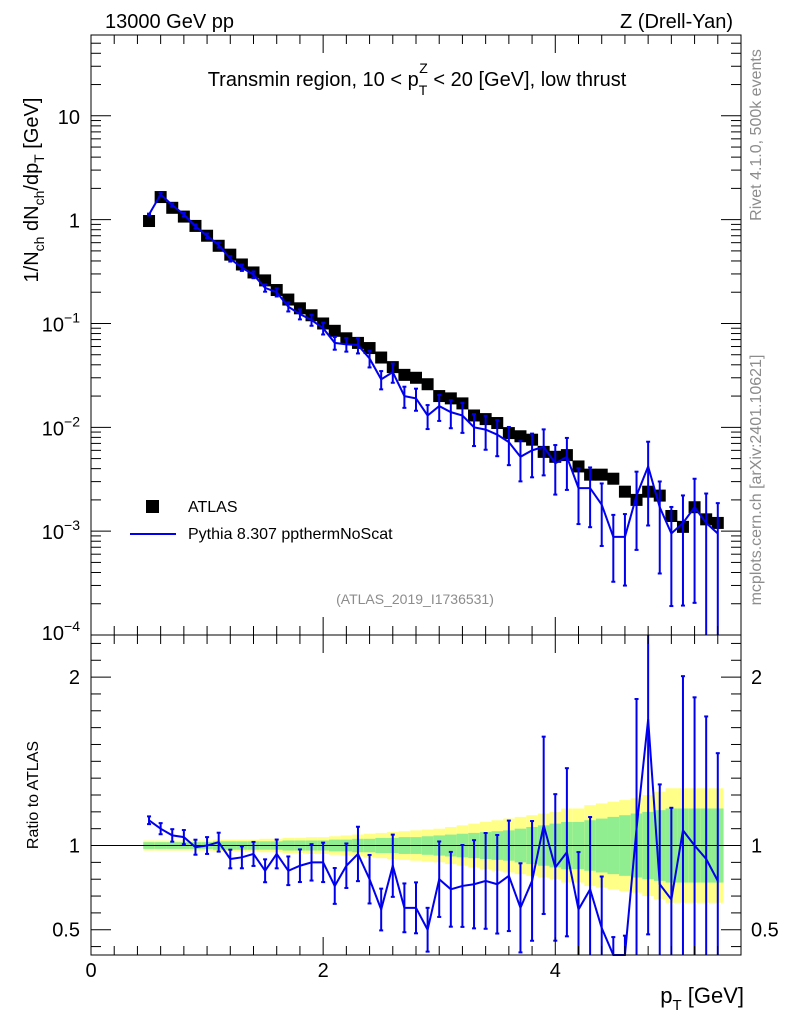 The width and height of the screenshot is (786, 1024). I want to click on ratio-y-tick-label: 1, so click(74, 847).